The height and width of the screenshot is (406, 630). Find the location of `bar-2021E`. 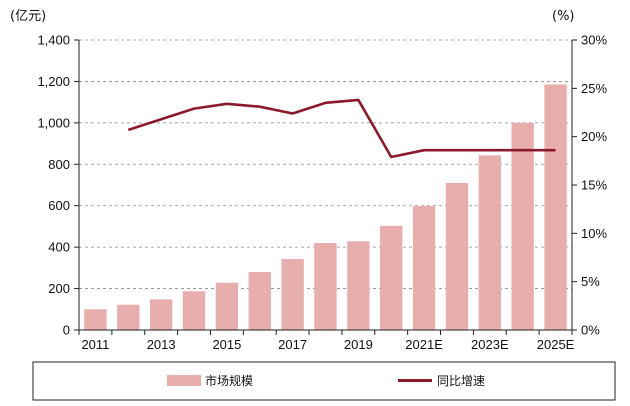

bar-2021E is located at coordinates (424, 268).